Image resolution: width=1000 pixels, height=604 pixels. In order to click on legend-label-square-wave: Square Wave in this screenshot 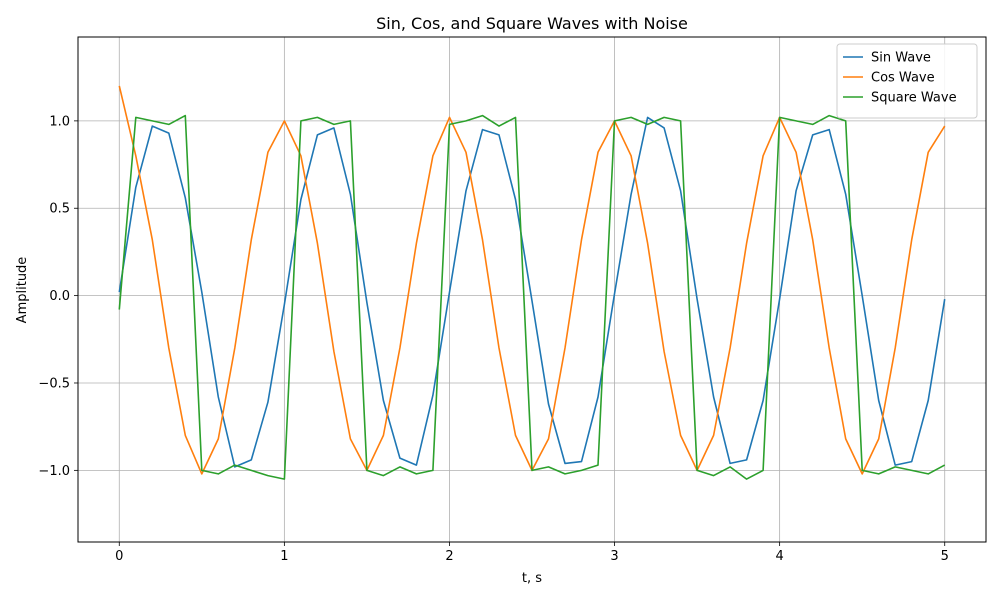, I will do `click(914, 98)`.